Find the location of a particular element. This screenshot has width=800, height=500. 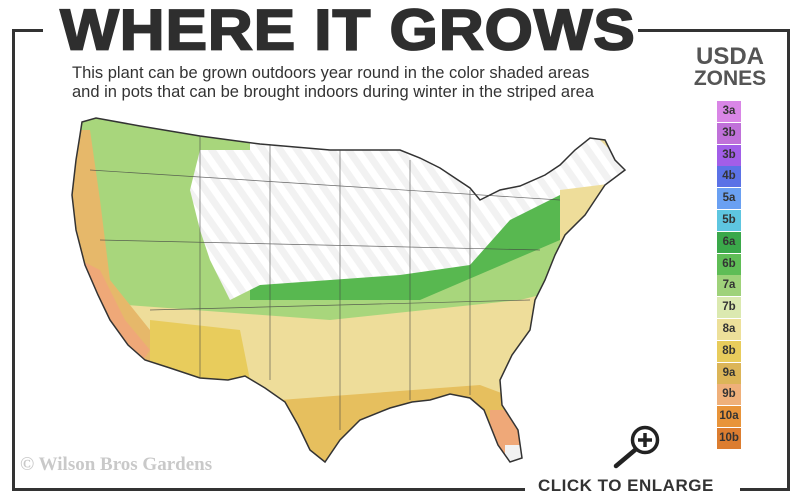

legend-zone-9a: 9a is located at coordinates (729, 373).